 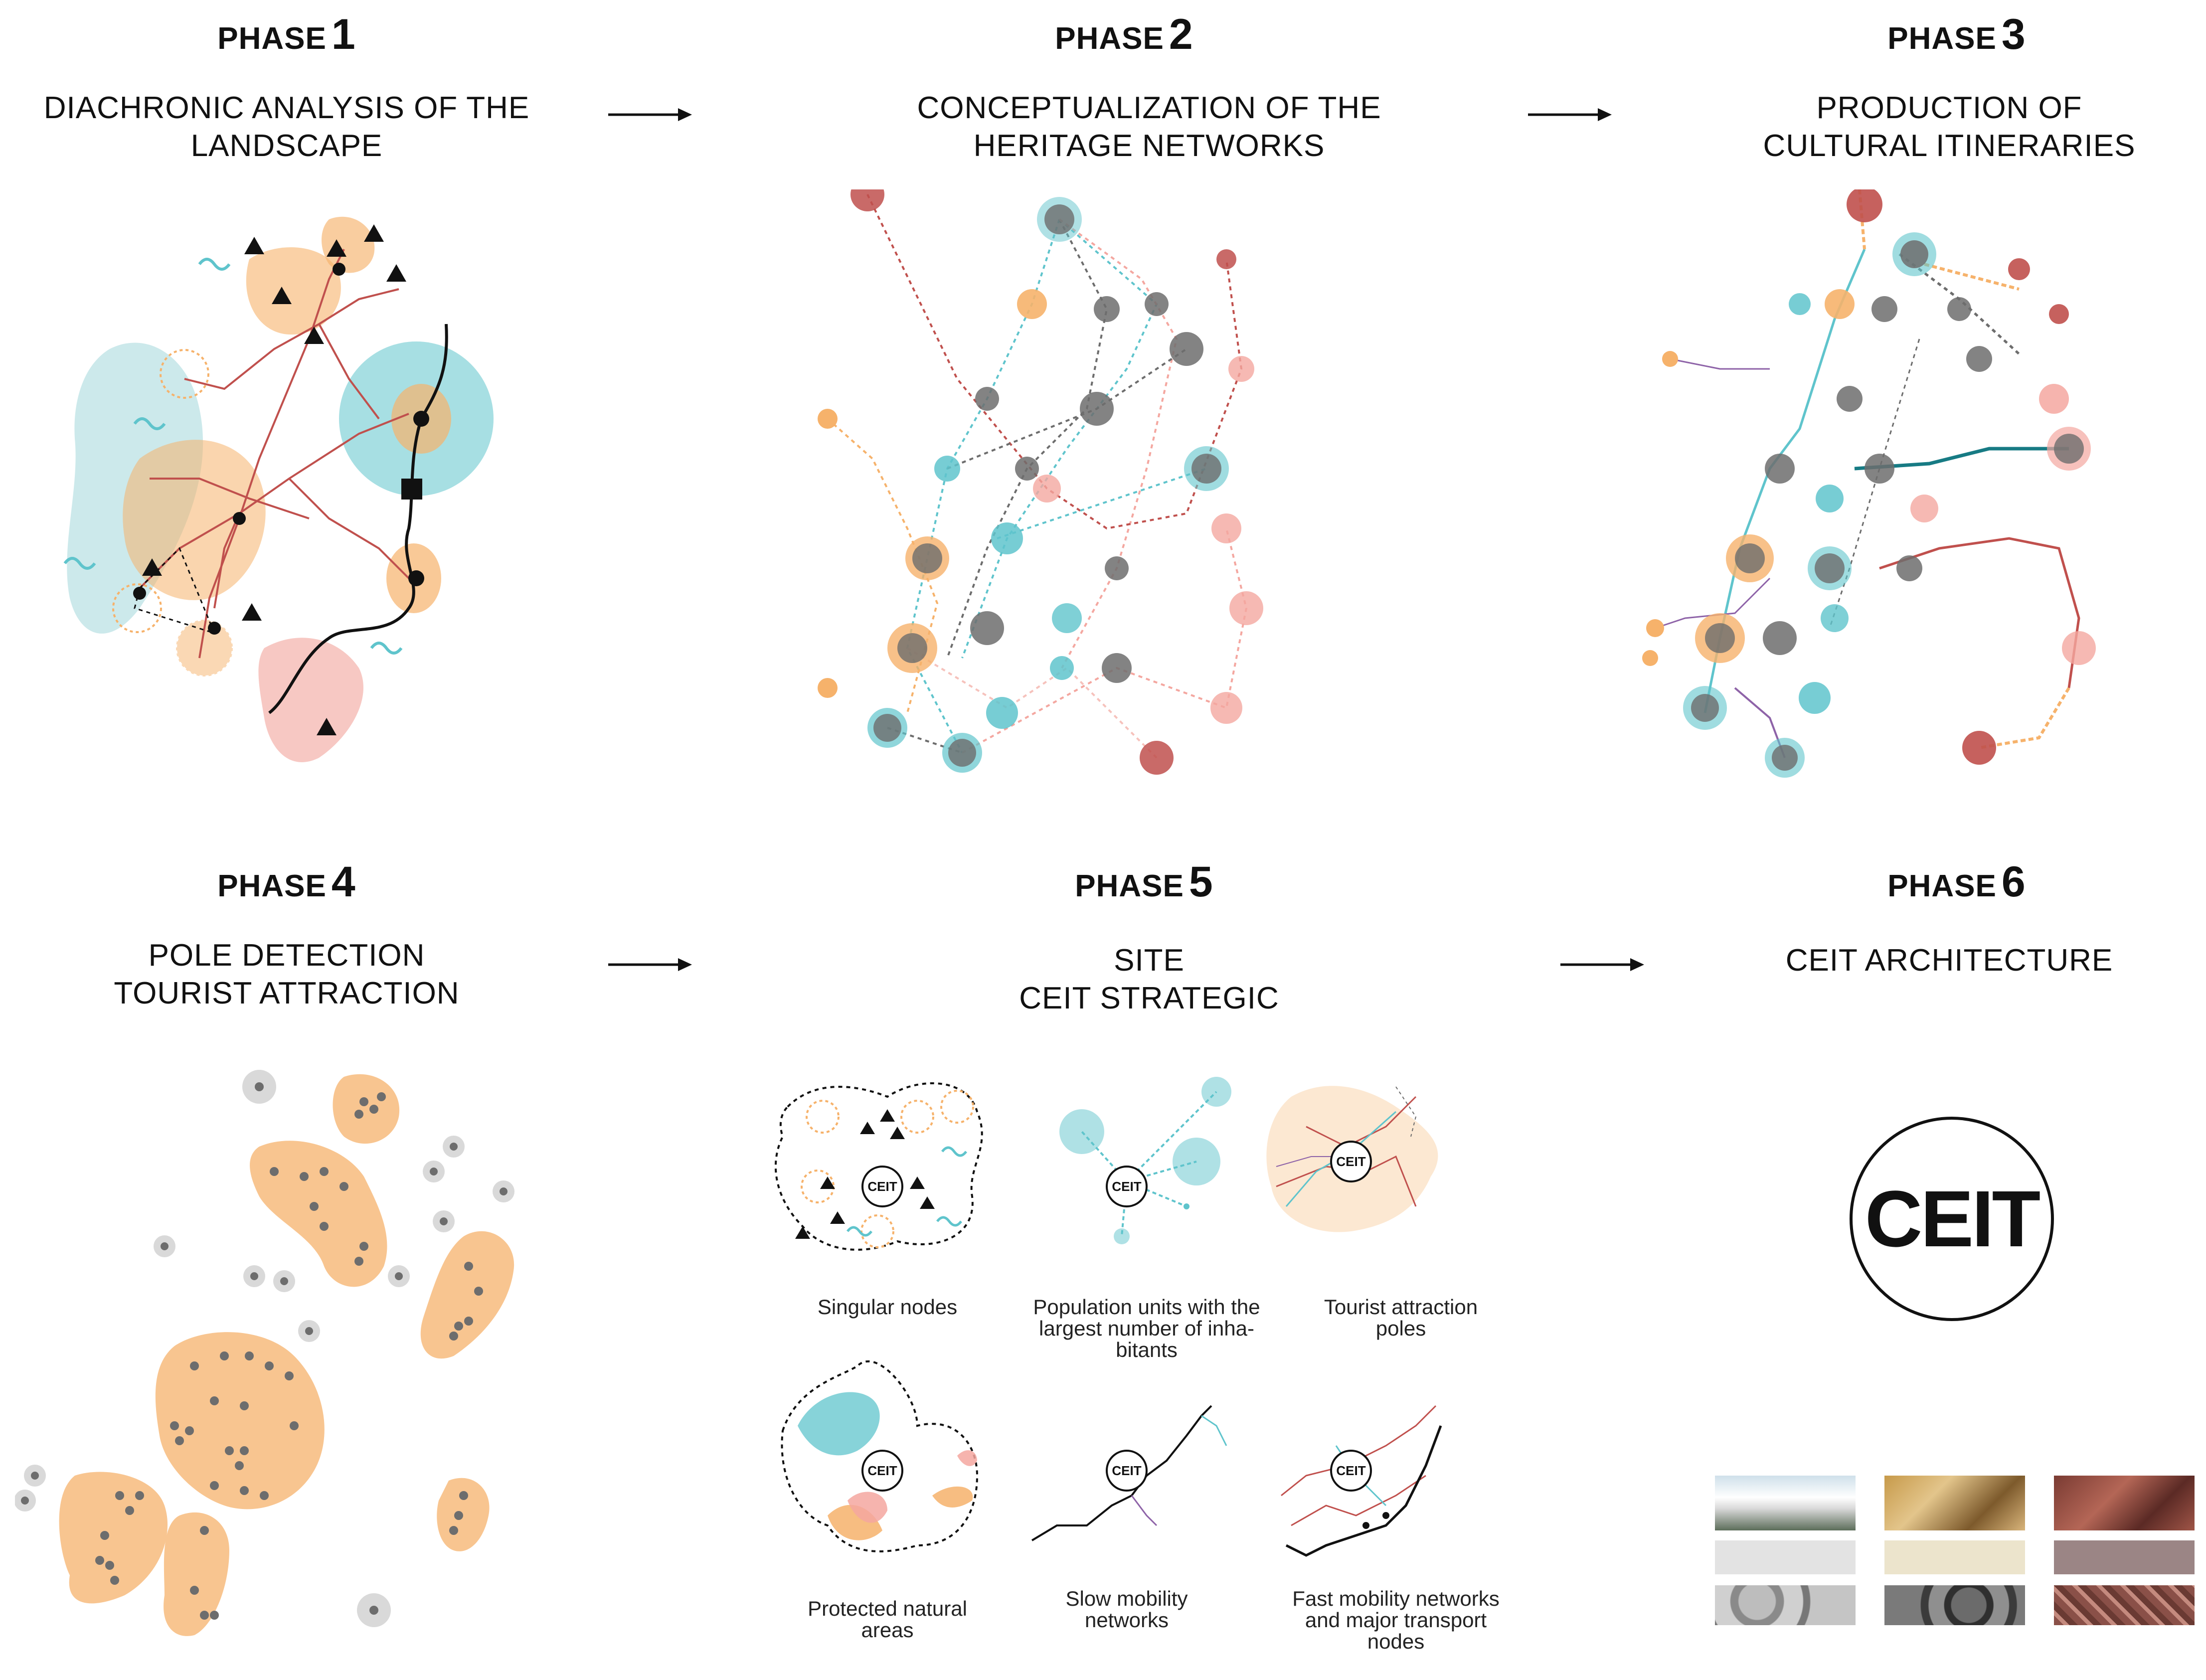 What do you see at coordinates (2013, 34) in the screenshot?
I see `phase-number: 3` at bounding box center [2013, 34].